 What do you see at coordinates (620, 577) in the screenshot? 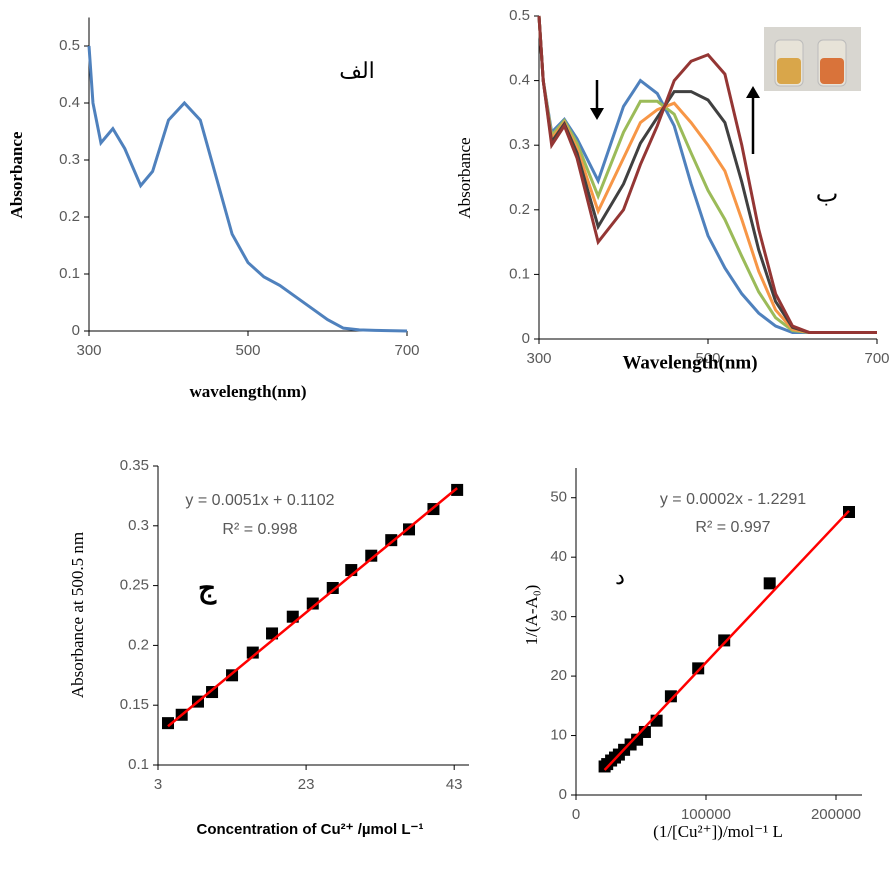
I see `annotation: د` at bounding box center [620, 577].